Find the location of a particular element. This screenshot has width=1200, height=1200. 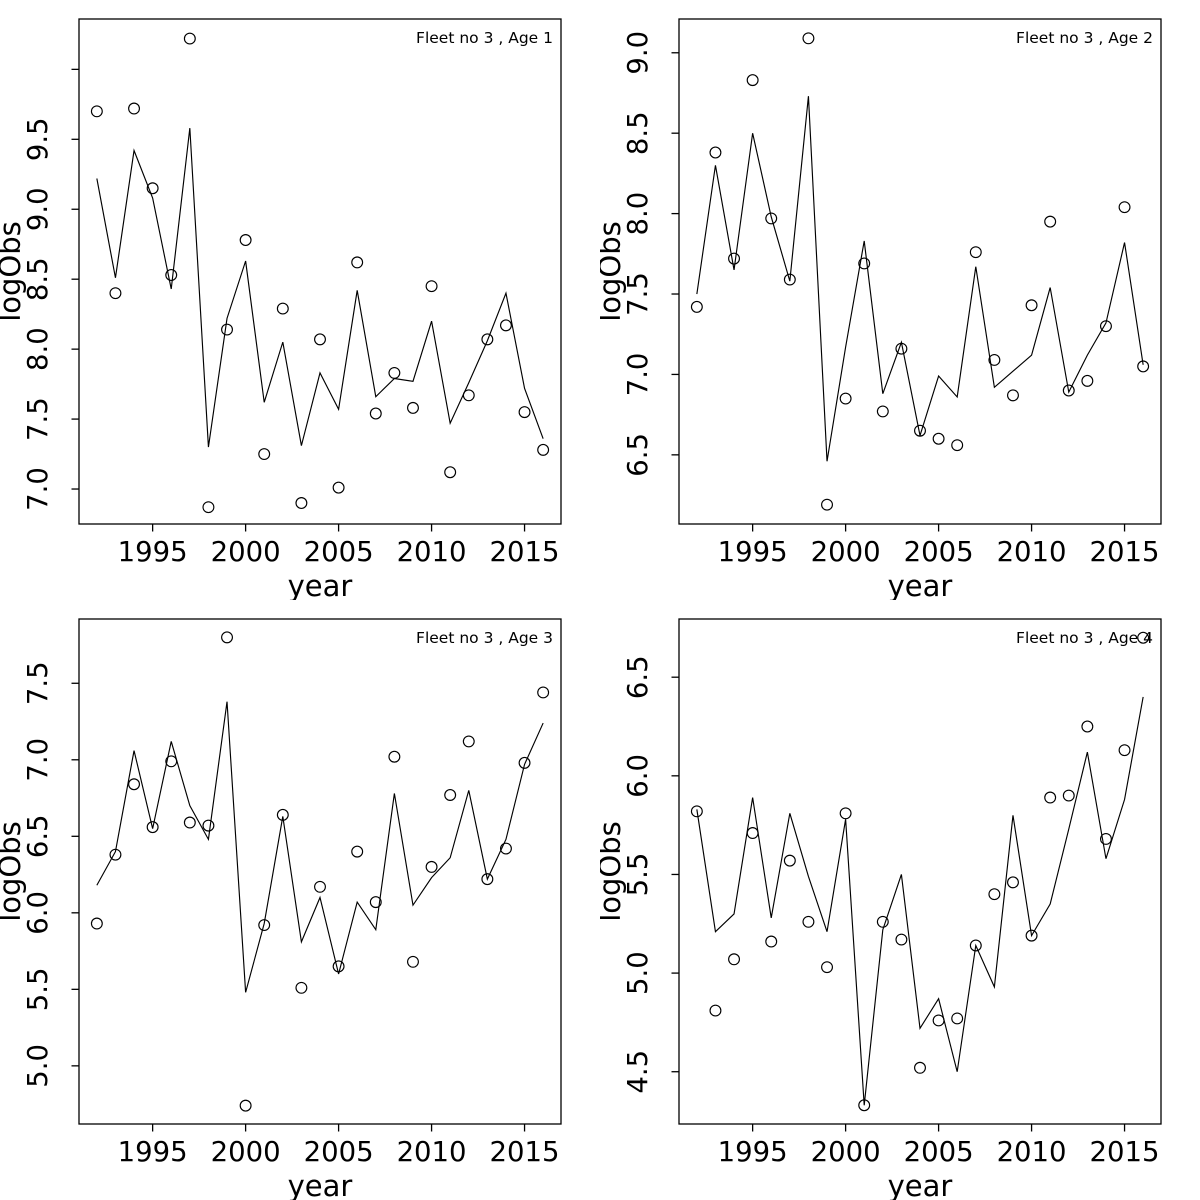

y-tick-label: 4.5 is located at coordinates (638, 1072).